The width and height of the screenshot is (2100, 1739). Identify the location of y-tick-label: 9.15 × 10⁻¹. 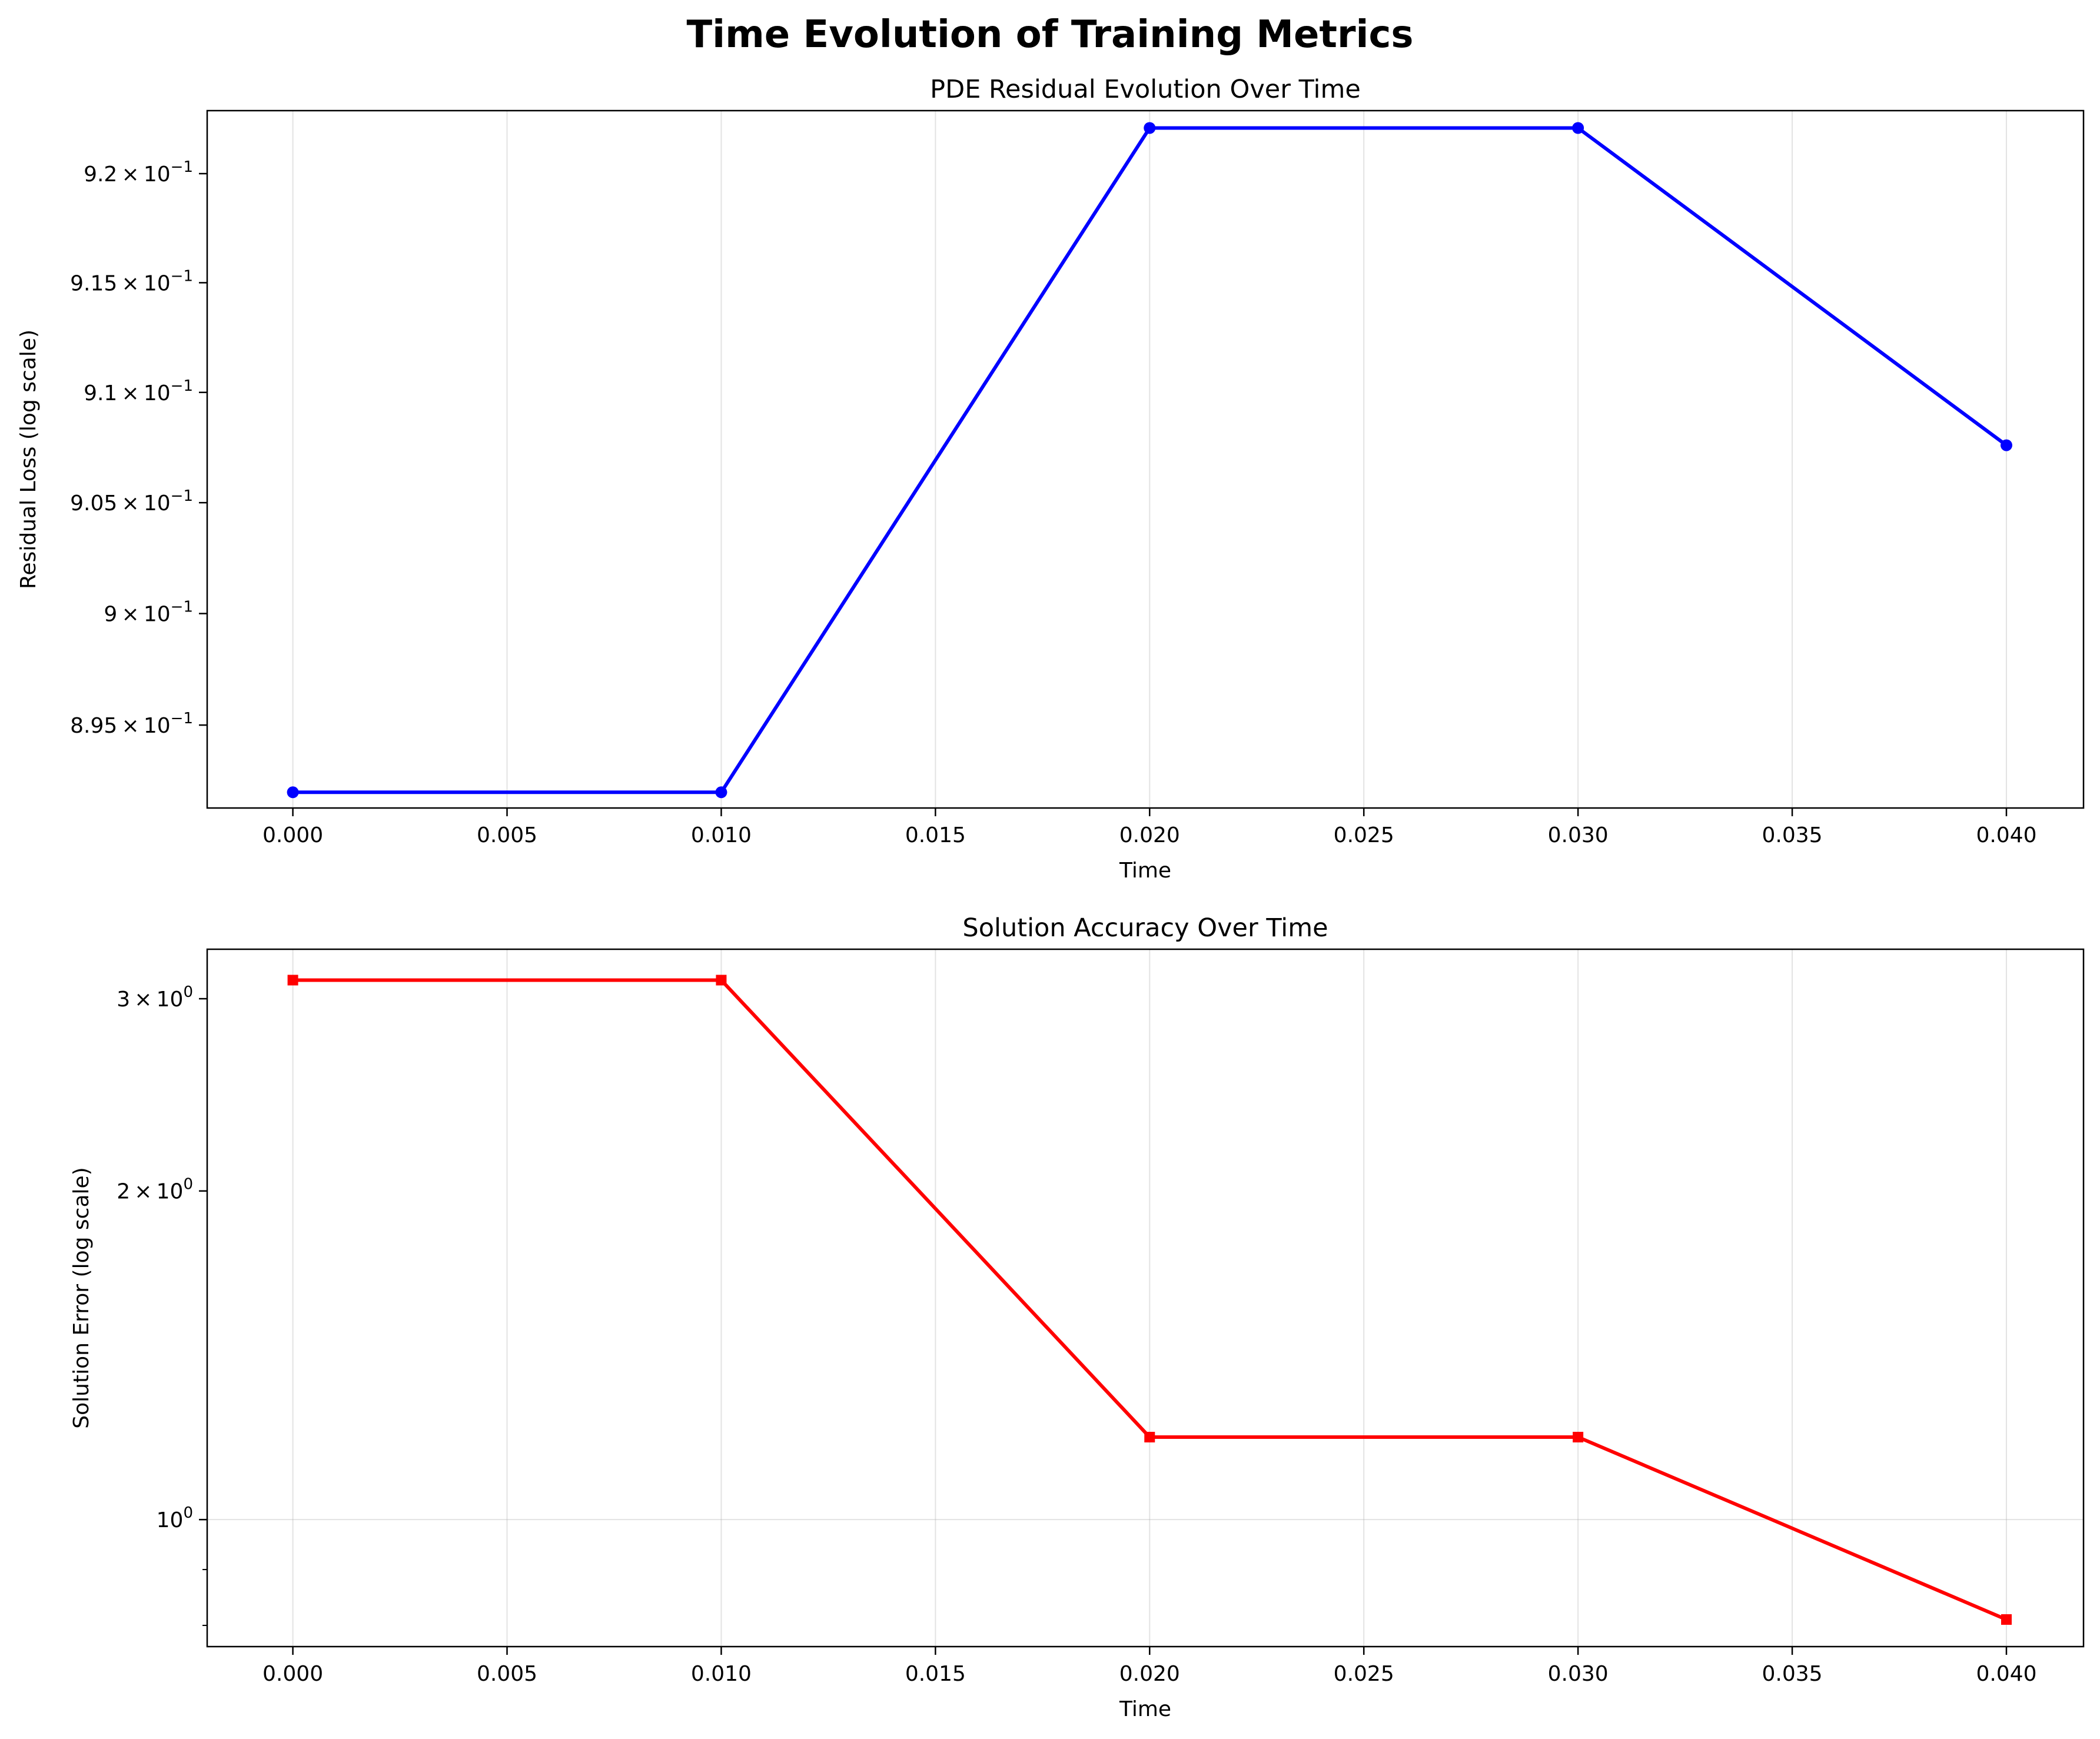
(131, 281).